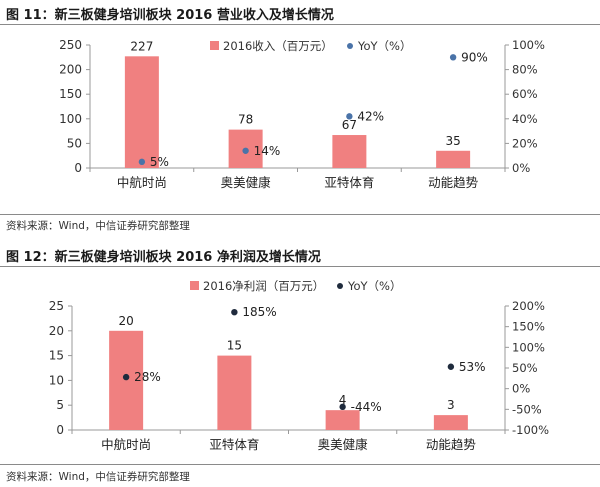  What do you see at coordinates (125, 321) in the screenshot?
I see `bar-value-label: 20` at bounding box center [125, 321].